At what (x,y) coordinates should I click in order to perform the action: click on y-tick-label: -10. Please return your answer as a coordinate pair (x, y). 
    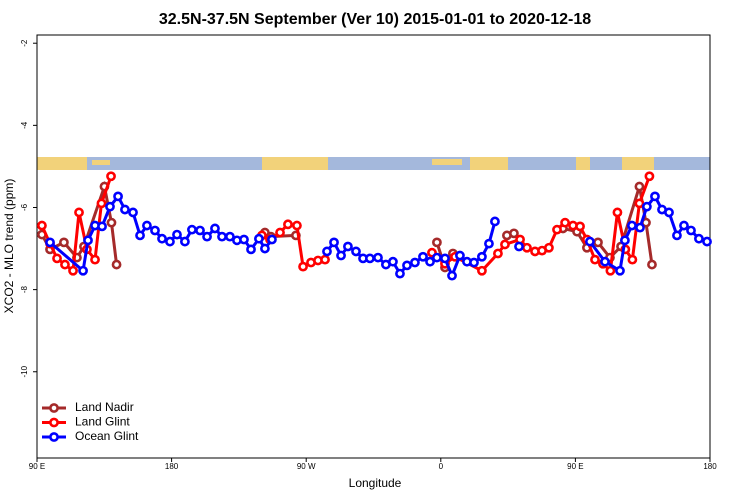
    Looking at the image, I should click on (24, 371).